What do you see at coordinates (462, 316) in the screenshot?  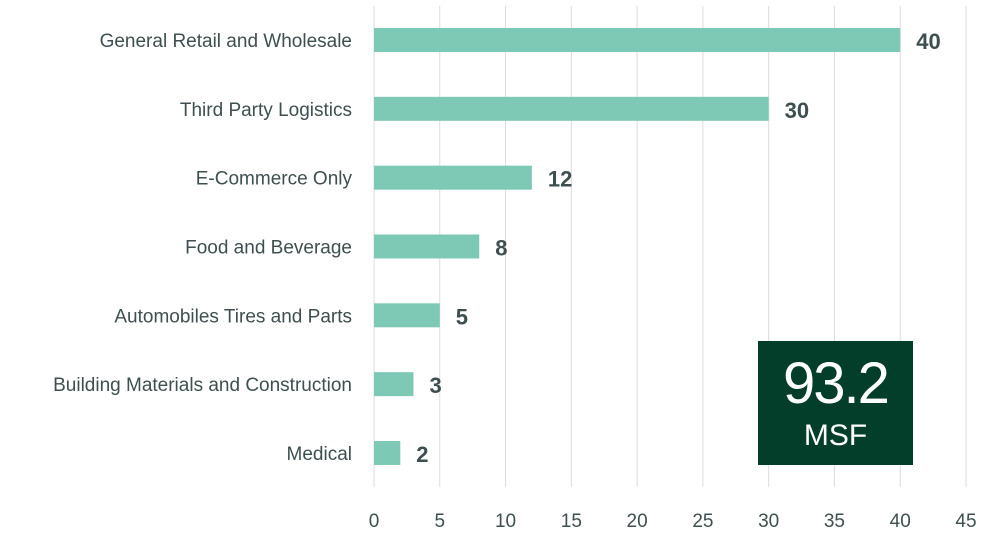 I see `data-label: 5` at bounding box center [462, 316].